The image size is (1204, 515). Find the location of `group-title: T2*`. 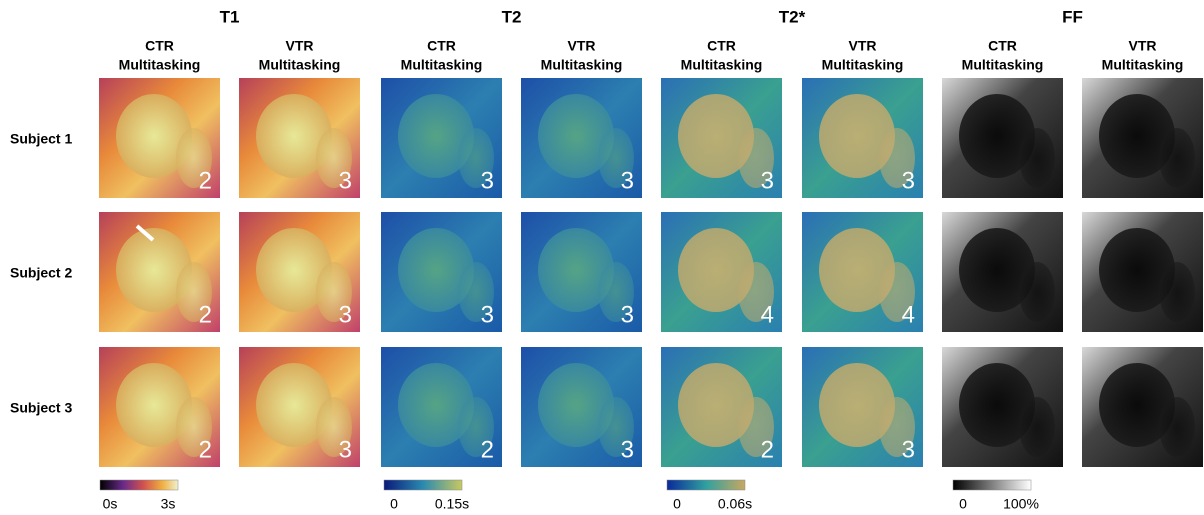

group-title: T2* is located at coordinates (792, 16).